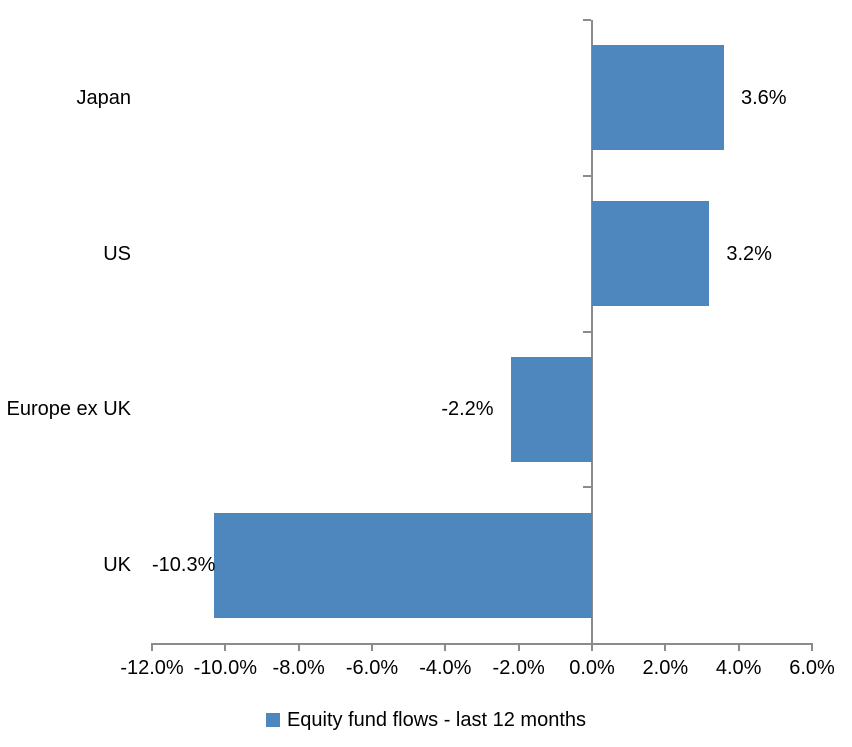 The image size is (852, 747). Describe the element at coordinates (665, 668) in the screenshot. I see `x-tick-label: 2.0%` at that location.